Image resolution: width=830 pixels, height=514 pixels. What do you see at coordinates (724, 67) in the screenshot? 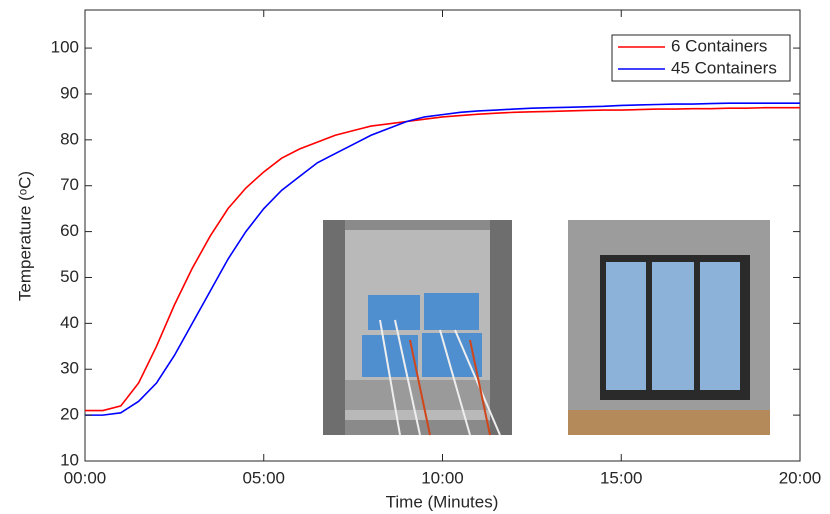
I see `legend-label: 45 Containers` at bounding box center [724, 67].